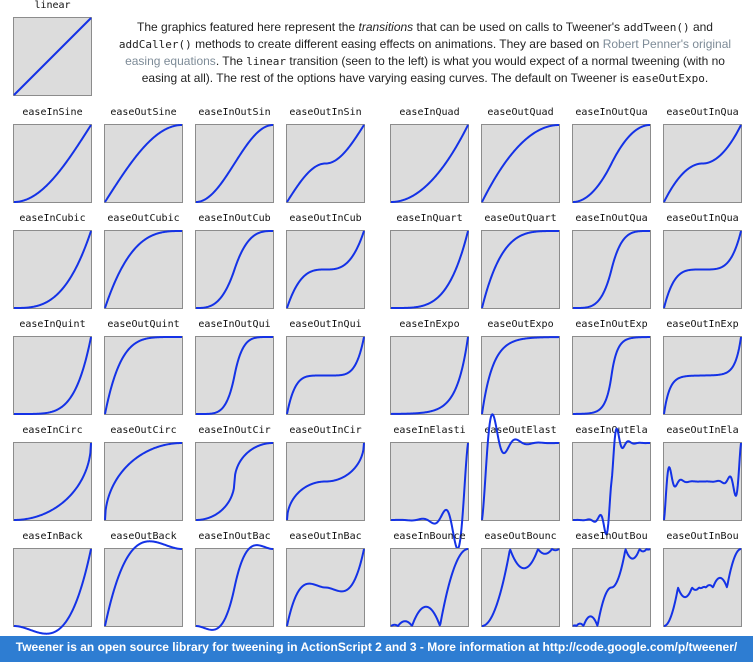 This screenshot has width=753, height=662. I want to click on transition-label: easeInBack, so click(52, 537).